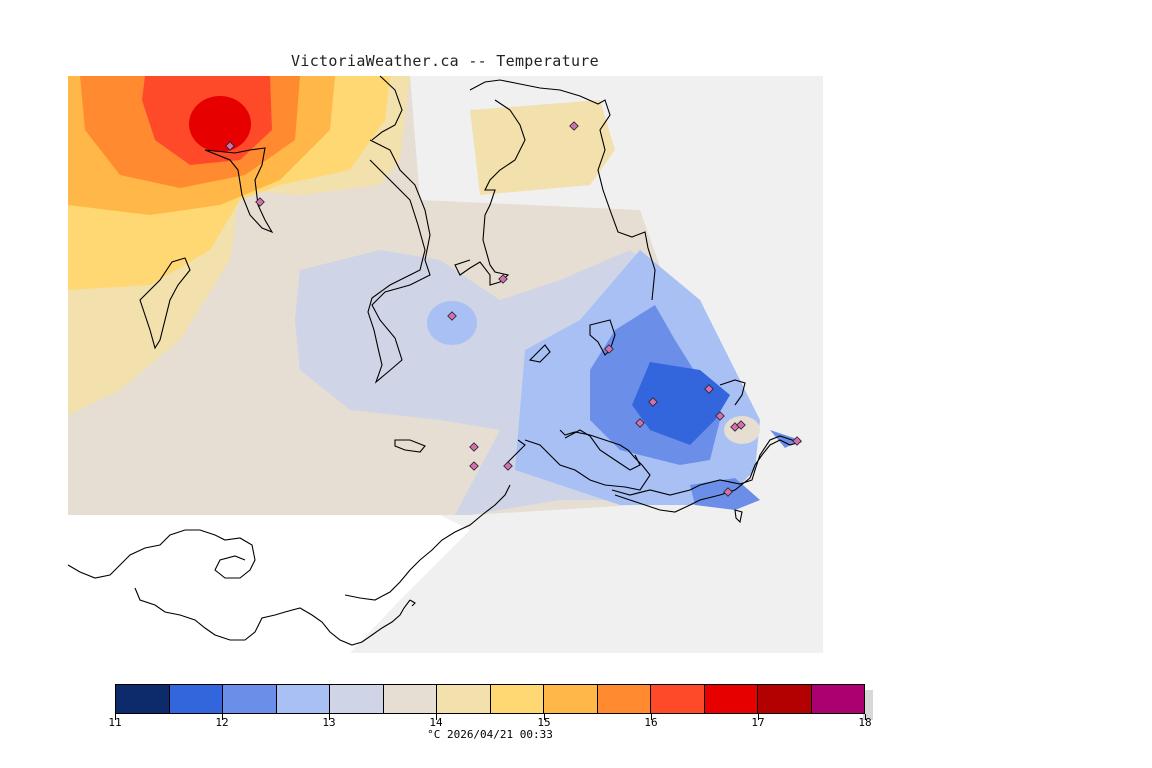 Image resolution: width=1152 pixels, height=768 pixels. I want to click on colorbar-tick-label: 11, so click(115, 722).